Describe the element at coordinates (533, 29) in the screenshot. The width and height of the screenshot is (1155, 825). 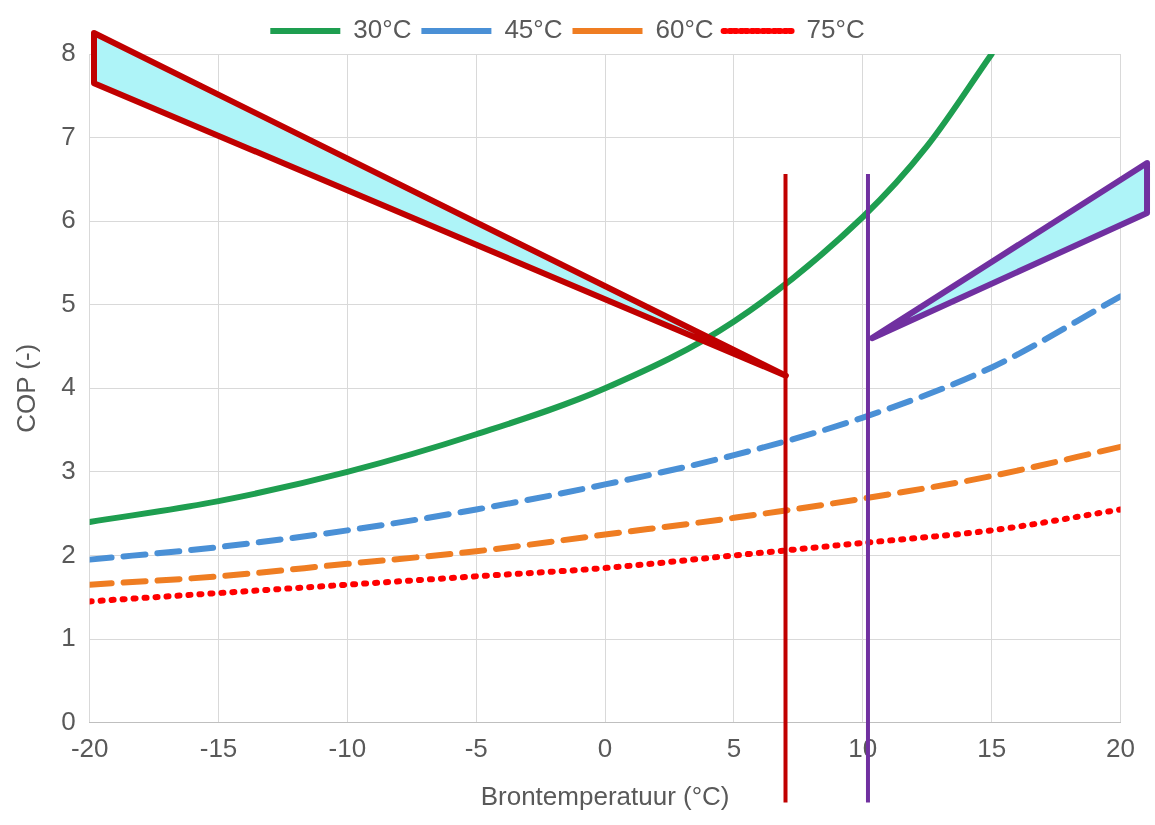
I see `legend-label: 45°C` at that location.